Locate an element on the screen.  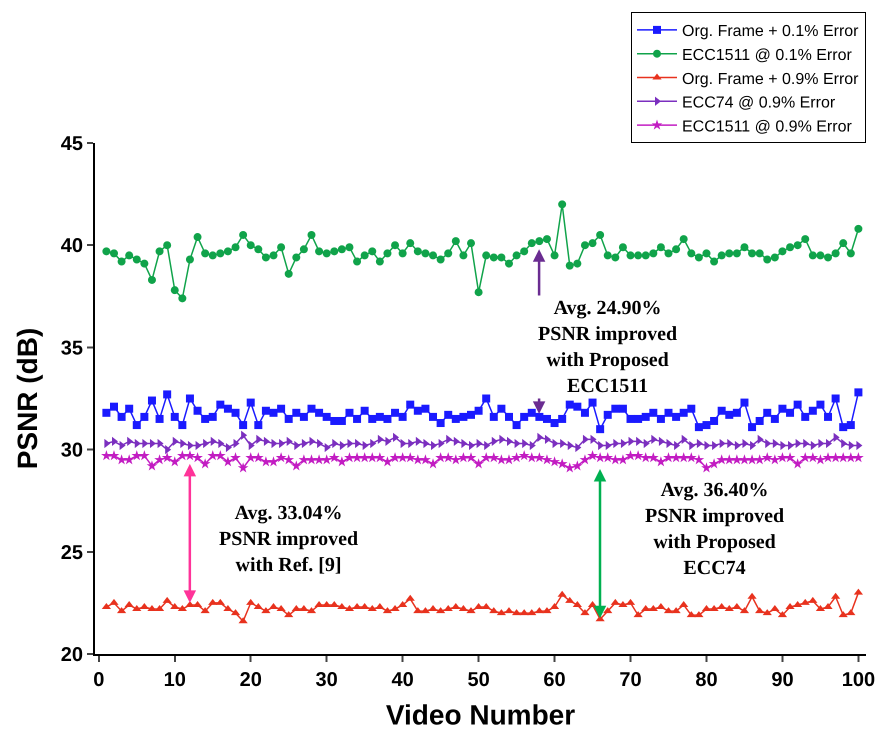
x-tick-label: 0 is located at coordinates (98, 680).